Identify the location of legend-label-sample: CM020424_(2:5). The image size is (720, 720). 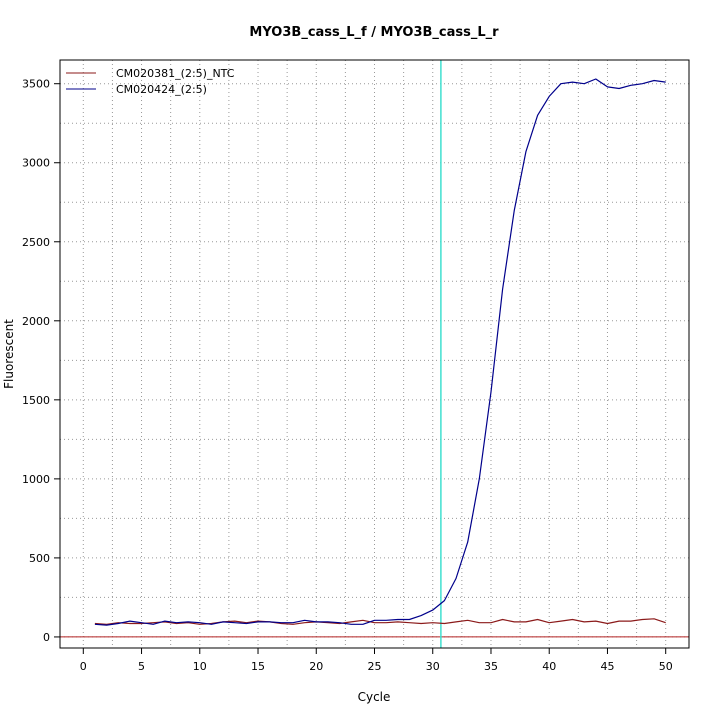
(161, 89).